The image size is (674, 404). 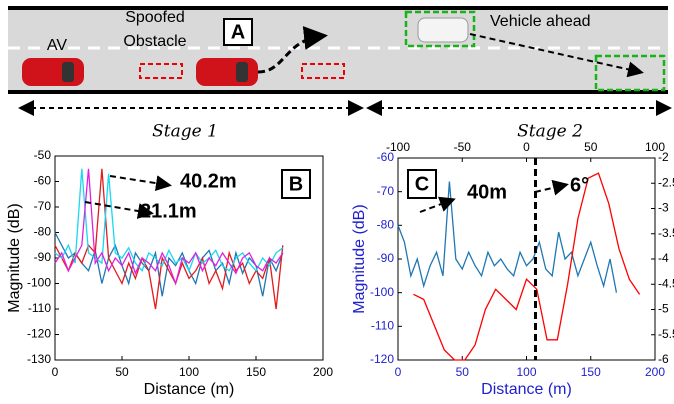 I want to click on av-label: AV, so click(x=57, y=45).